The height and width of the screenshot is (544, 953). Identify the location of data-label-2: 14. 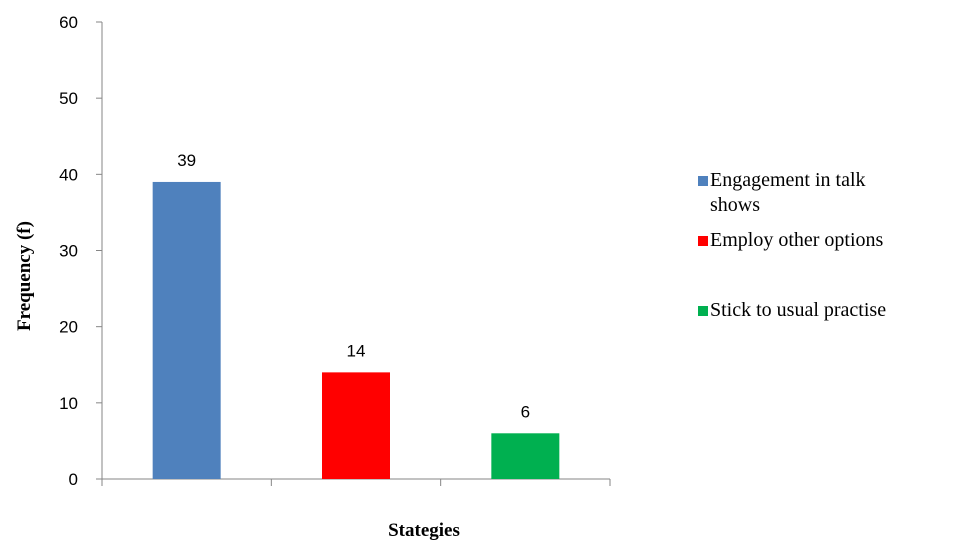
(356, 350).